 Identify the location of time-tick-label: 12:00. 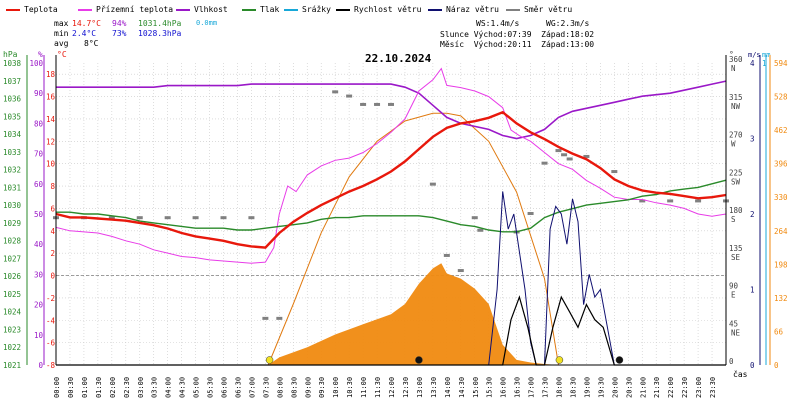
(392, 387).